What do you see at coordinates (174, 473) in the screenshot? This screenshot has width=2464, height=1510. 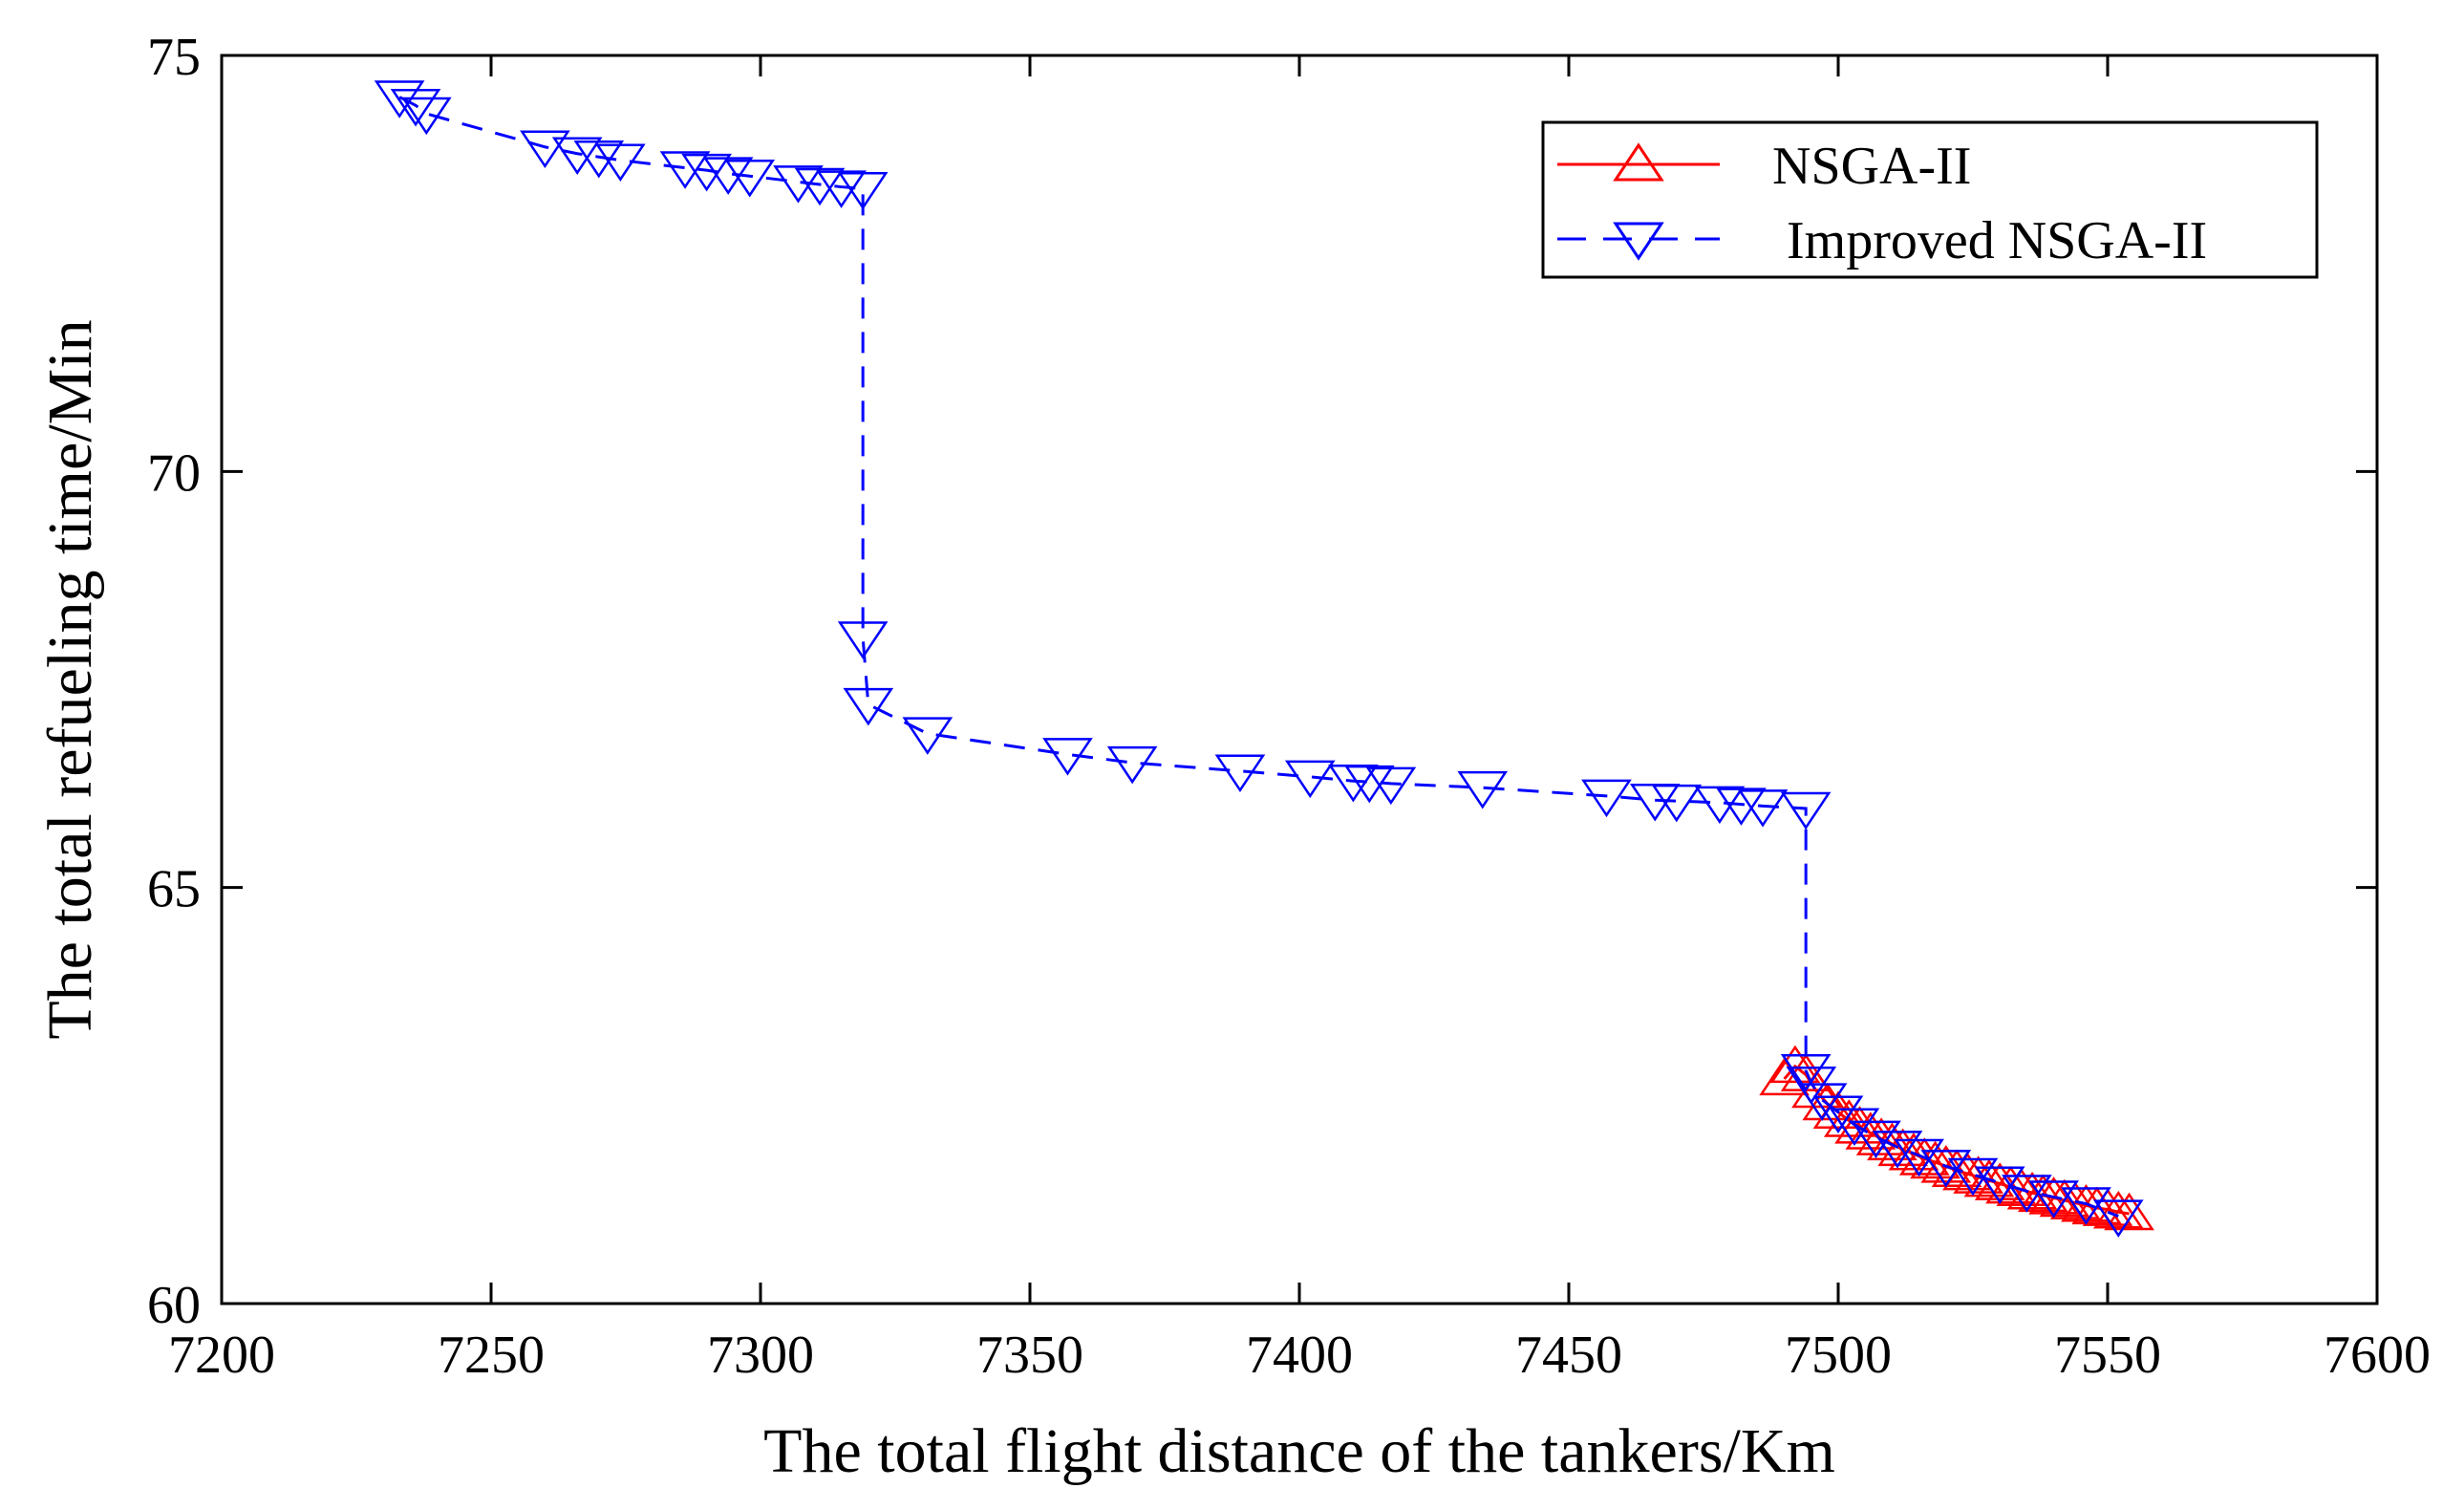 I see `y-tick-label: 70` at bounding box center [174, 473].